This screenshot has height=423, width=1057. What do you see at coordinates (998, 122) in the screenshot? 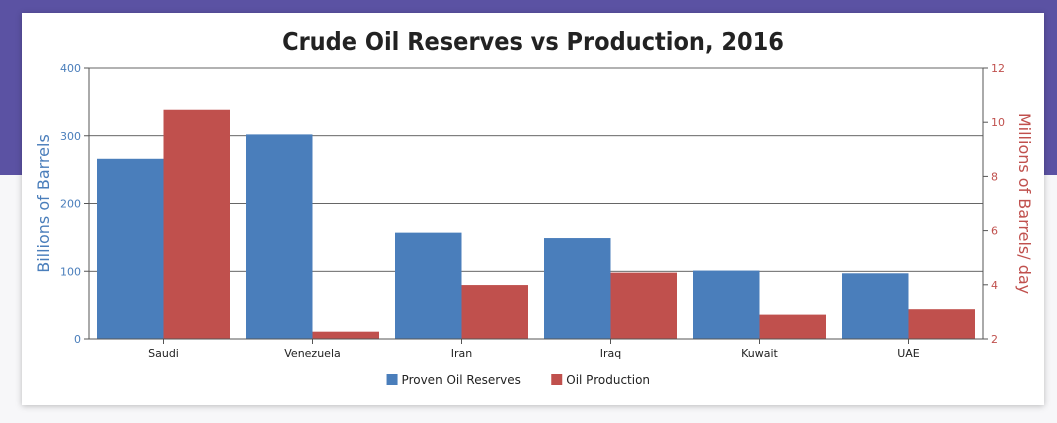
I see `y2-tick-label: 10` at bounding box center [998, 122].